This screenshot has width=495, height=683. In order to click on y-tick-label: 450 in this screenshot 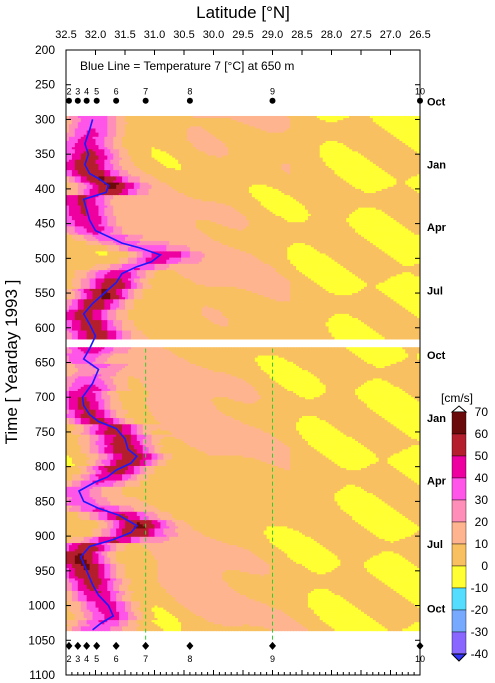, I will do `click(45, 224)`.